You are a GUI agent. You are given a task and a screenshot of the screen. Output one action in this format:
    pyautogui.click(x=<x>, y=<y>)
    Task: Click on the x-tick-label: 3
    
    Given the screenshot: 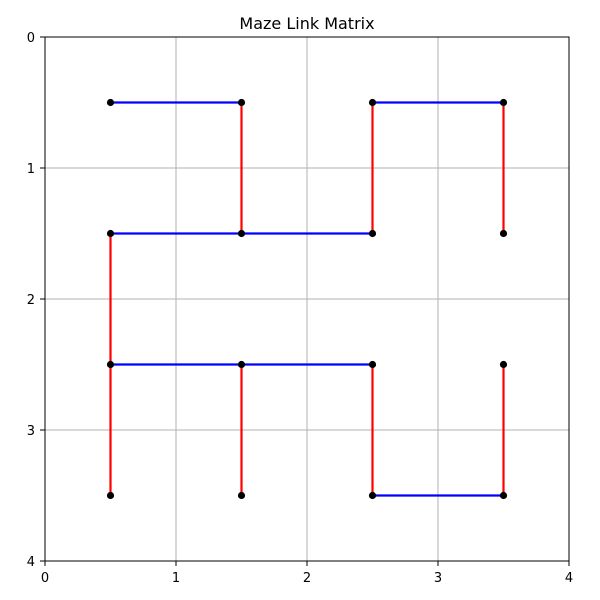 What is the action you would take?
    pyautogui.click(x=438, y=578)
    